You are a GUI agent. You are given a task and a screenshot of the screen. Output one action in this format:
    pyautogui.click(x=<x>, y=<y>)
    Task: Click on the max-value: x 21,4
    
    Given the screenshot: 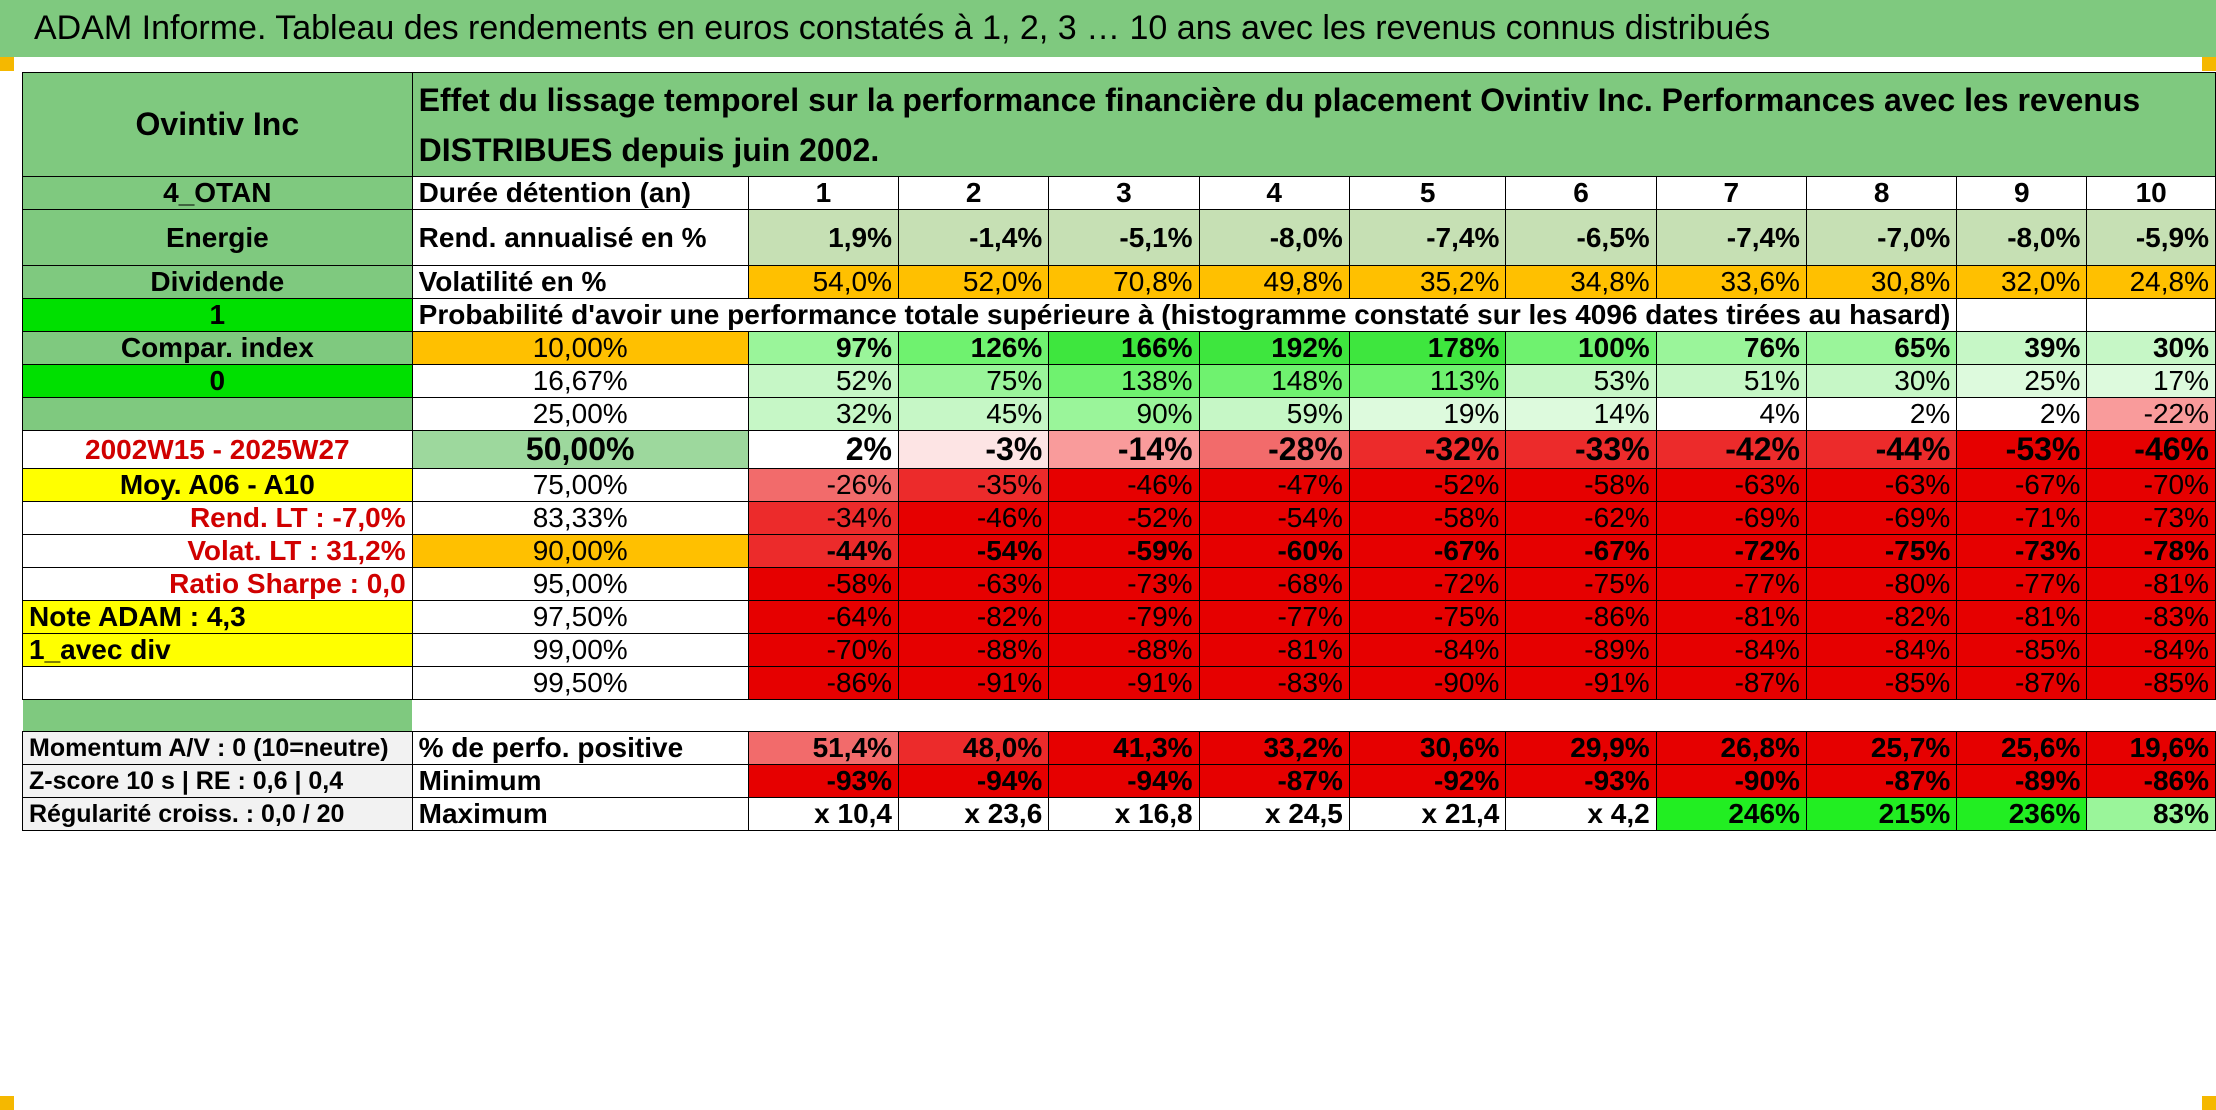 What is the action you would take?
    pyautogui.click(x=1427, y=814)
    